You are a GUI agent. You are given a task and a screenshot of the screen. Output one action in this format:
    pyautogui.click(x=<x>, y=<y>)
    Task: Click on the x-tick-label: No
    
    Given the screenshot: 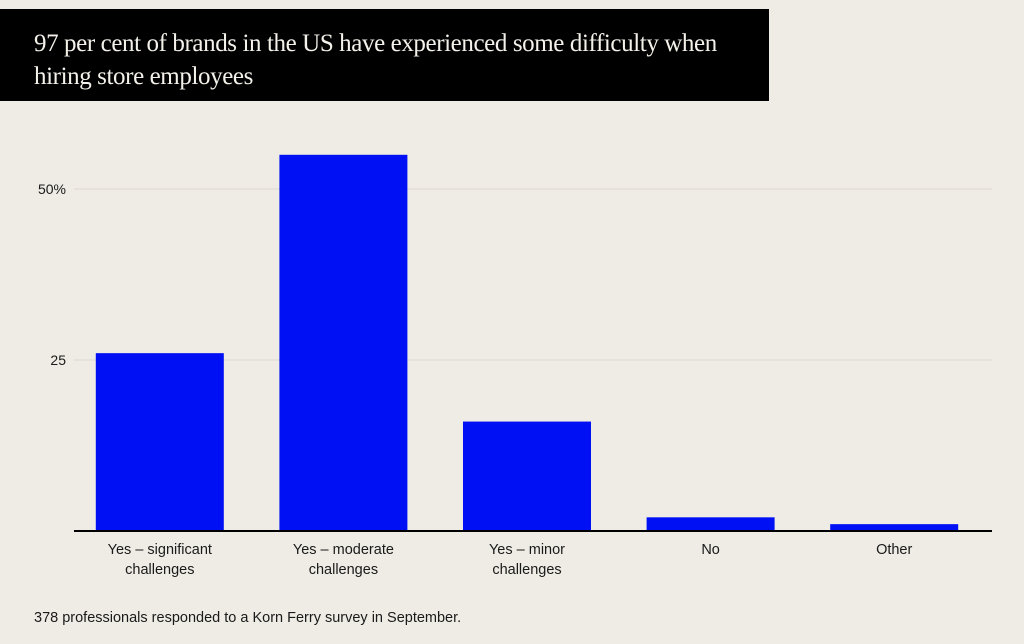 What is the action you would take?
    pyautogui.click(x=710, y=550)
    